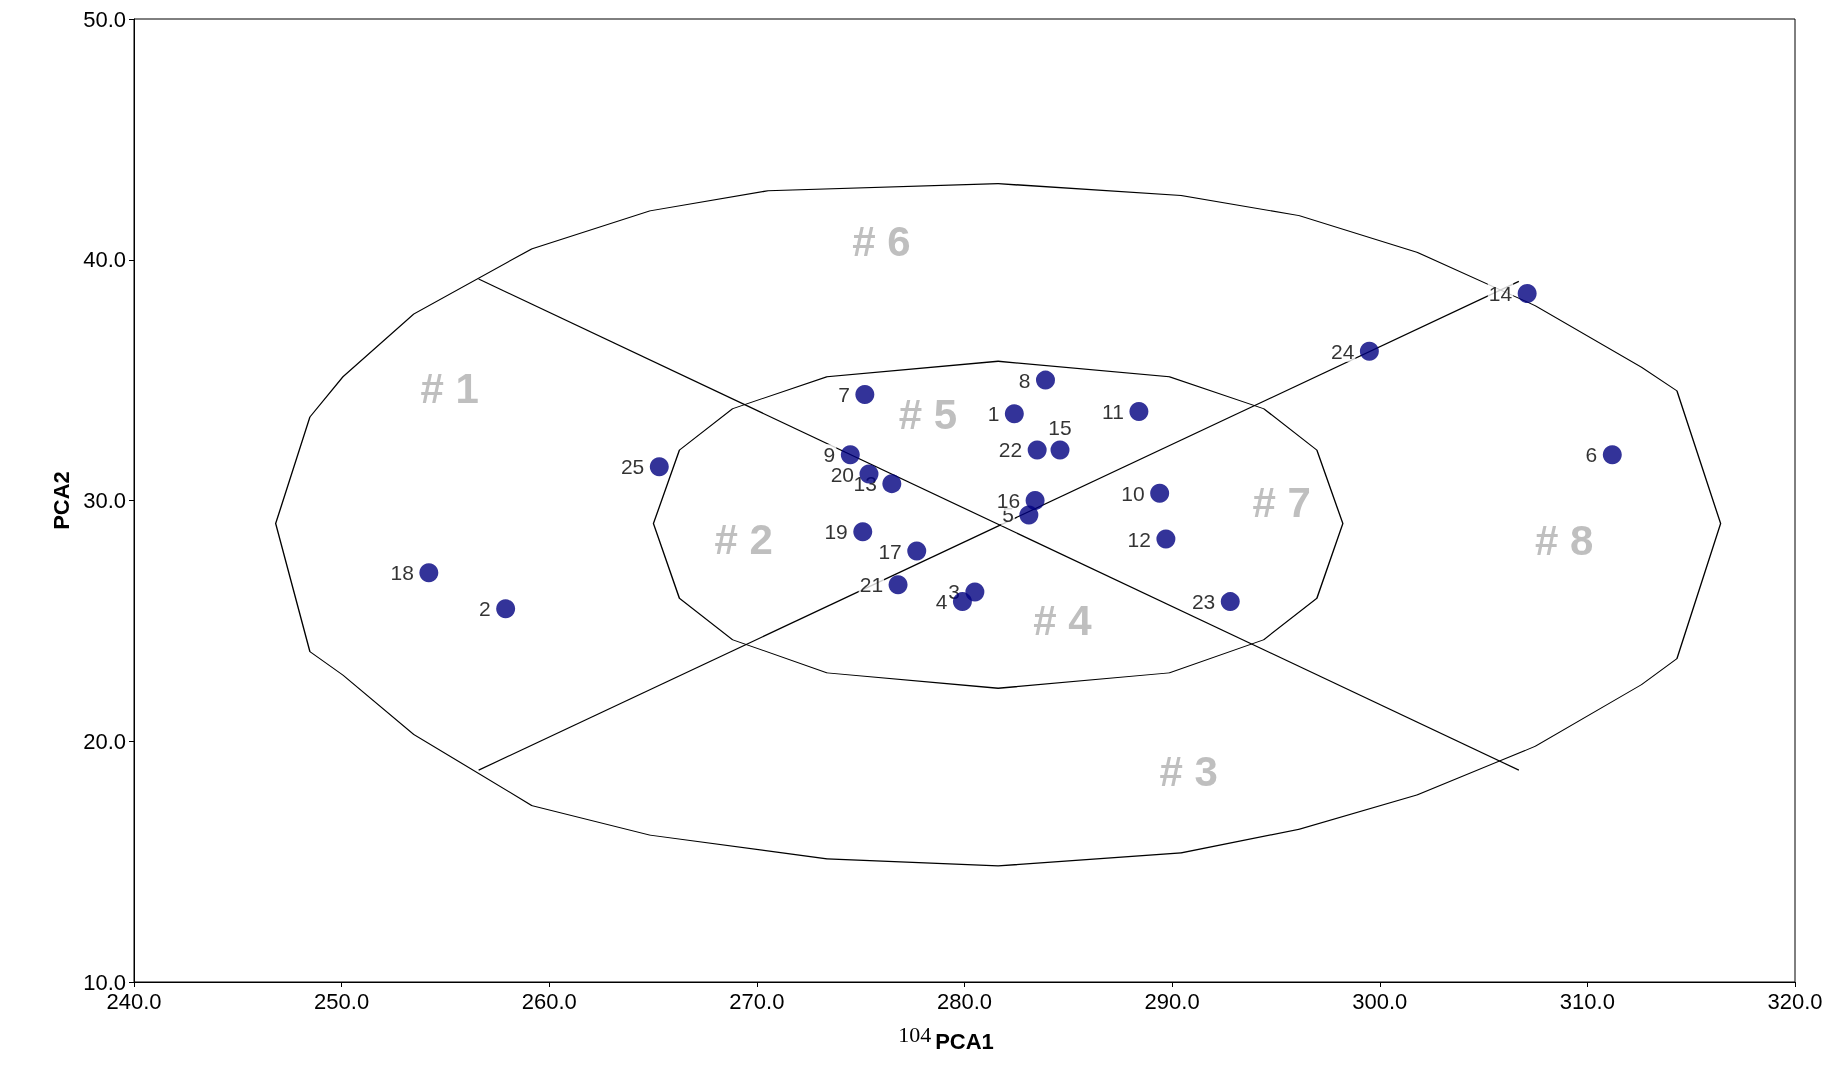  I want to click on annotation: 23, so click(1203, 602).